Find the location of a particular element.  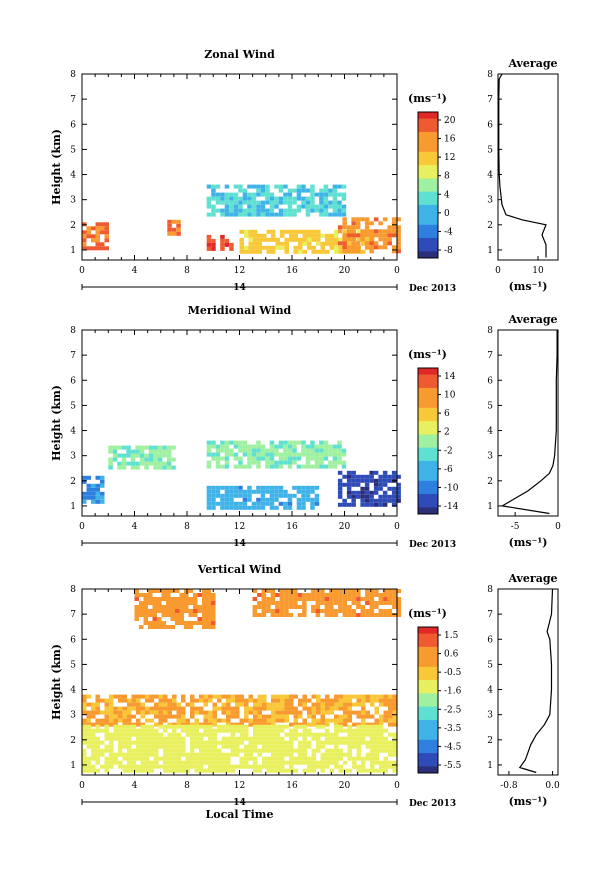

colorbar-tick-label: -2.5 is located at coordinates (453, 710).